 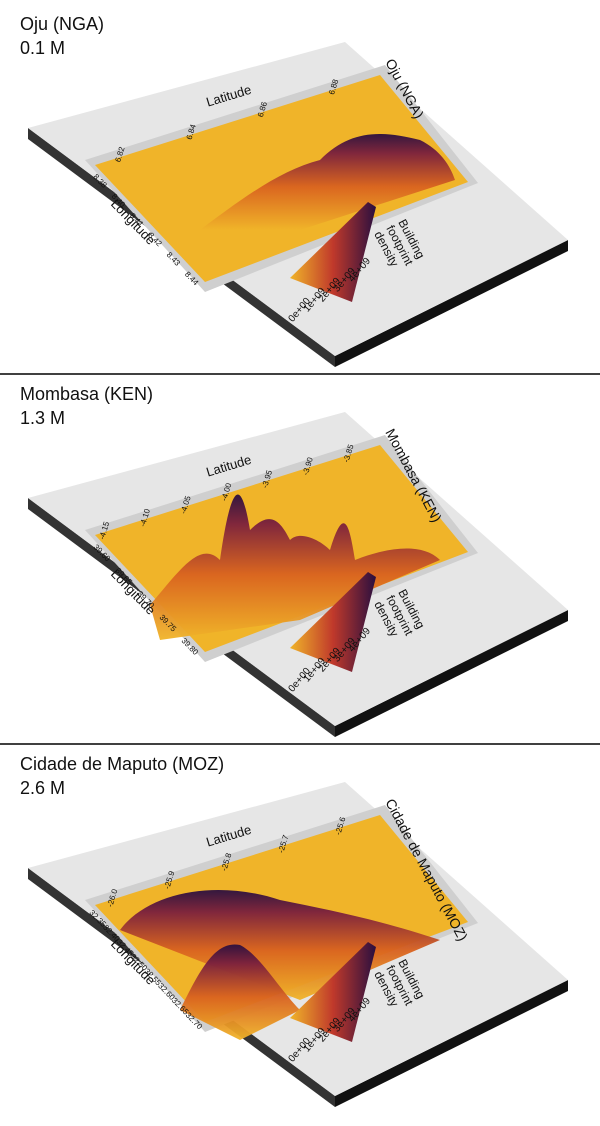 I want to click on panel-title: Oju (NGA), so click(x=62, y=24).